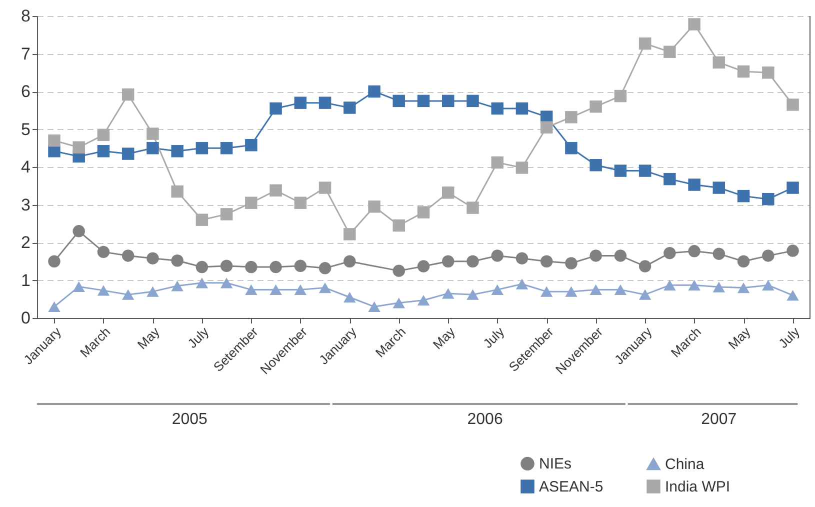 The image size is (815, 507). I want to click on y-tick-label: 5, so click(25, 129).